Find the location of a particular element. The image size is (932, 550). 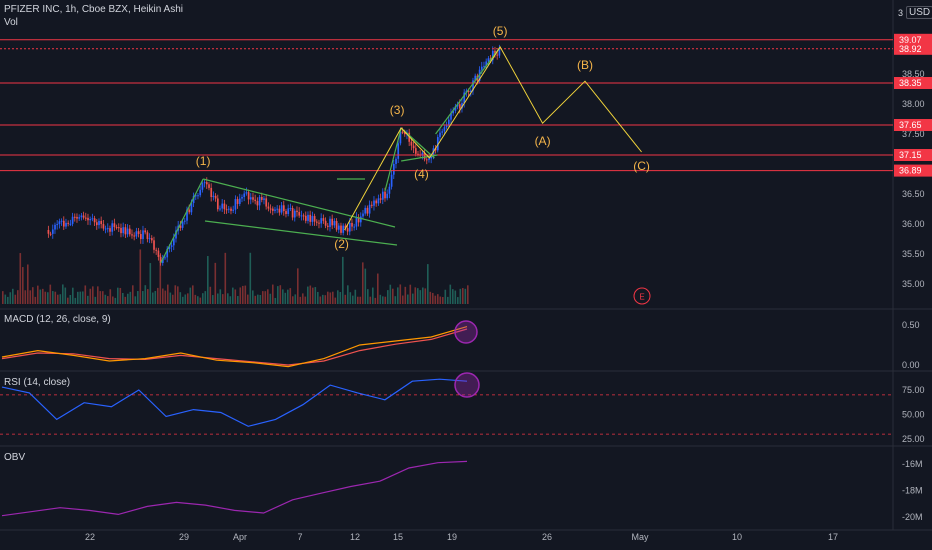

wave-label: (4) is located at coordinates (421, 174).